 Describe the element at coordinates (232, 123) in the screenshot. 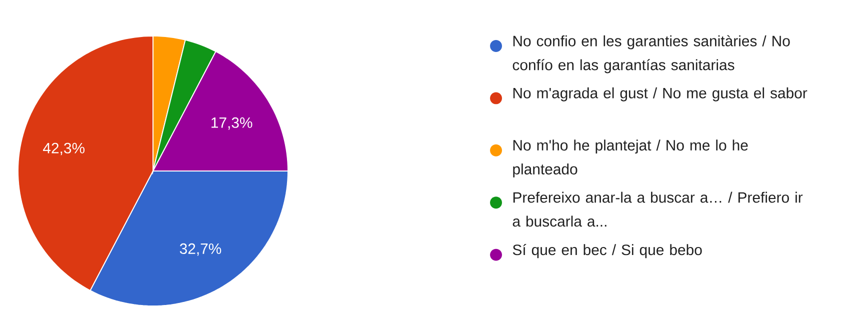

I see `data-label: 17,3%` at that location.